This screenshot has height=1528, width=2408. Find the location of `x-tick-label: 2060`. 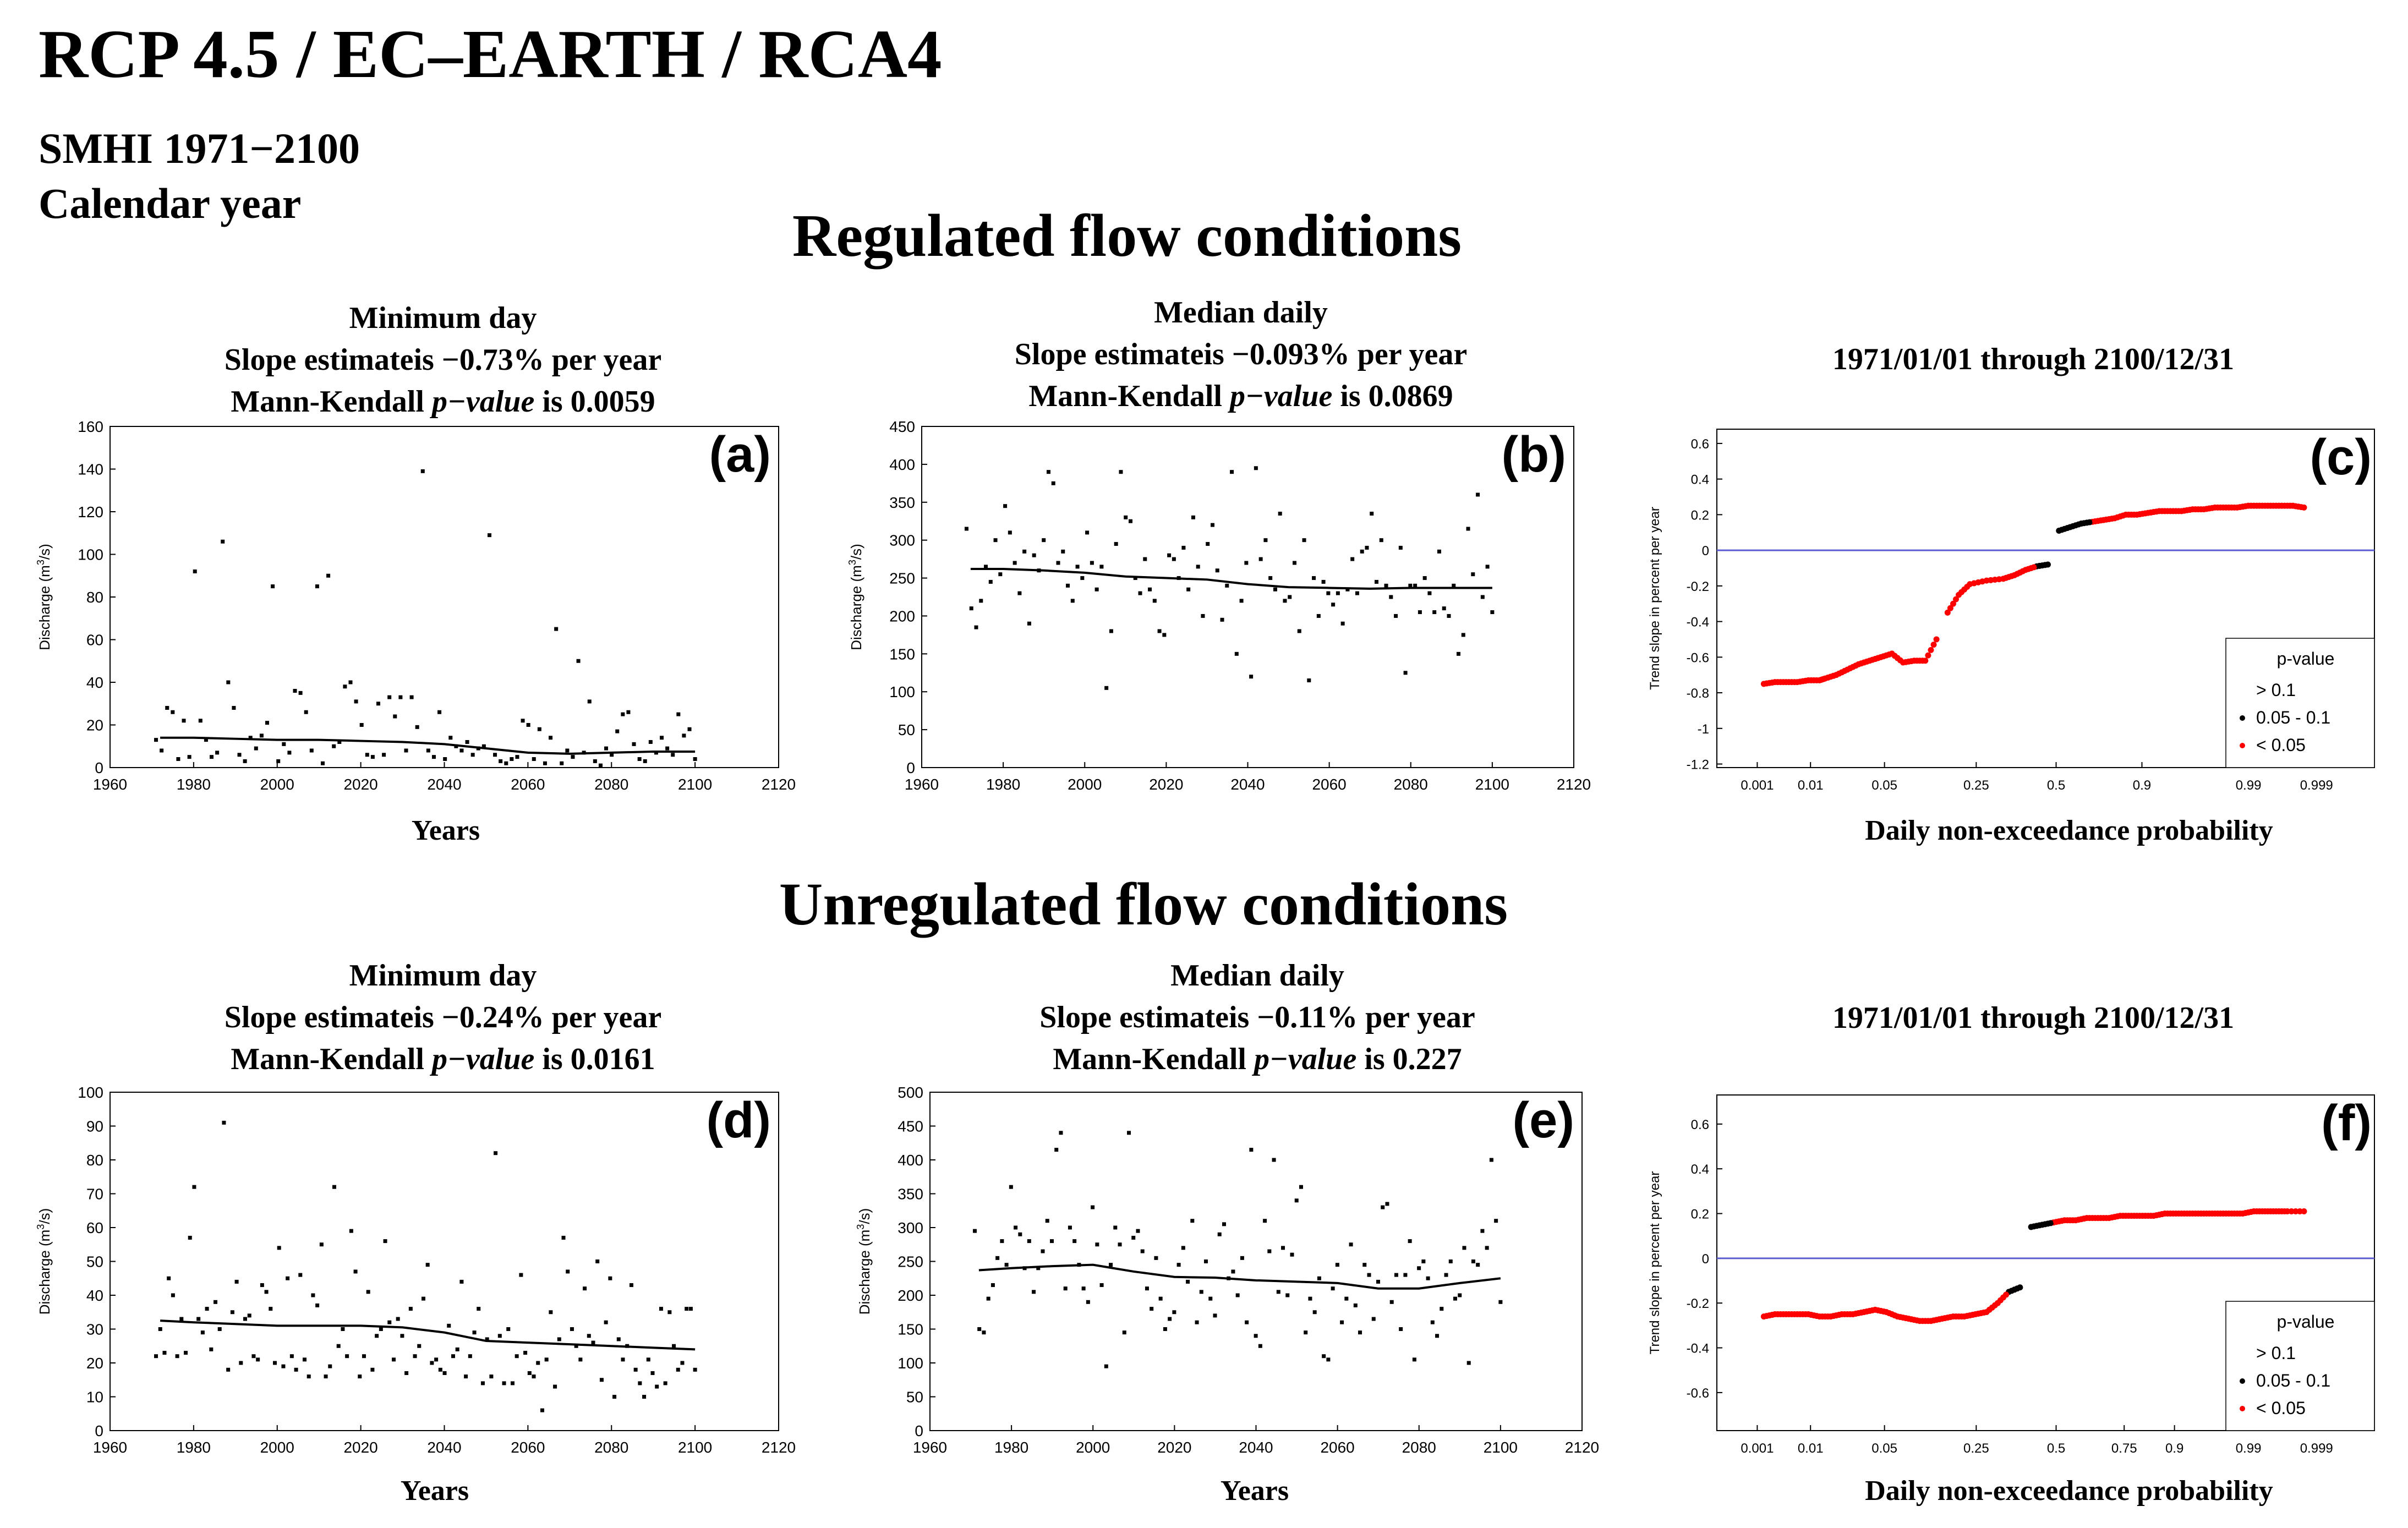

x-tick-label: 2060 is located at coordinates (528, 785).